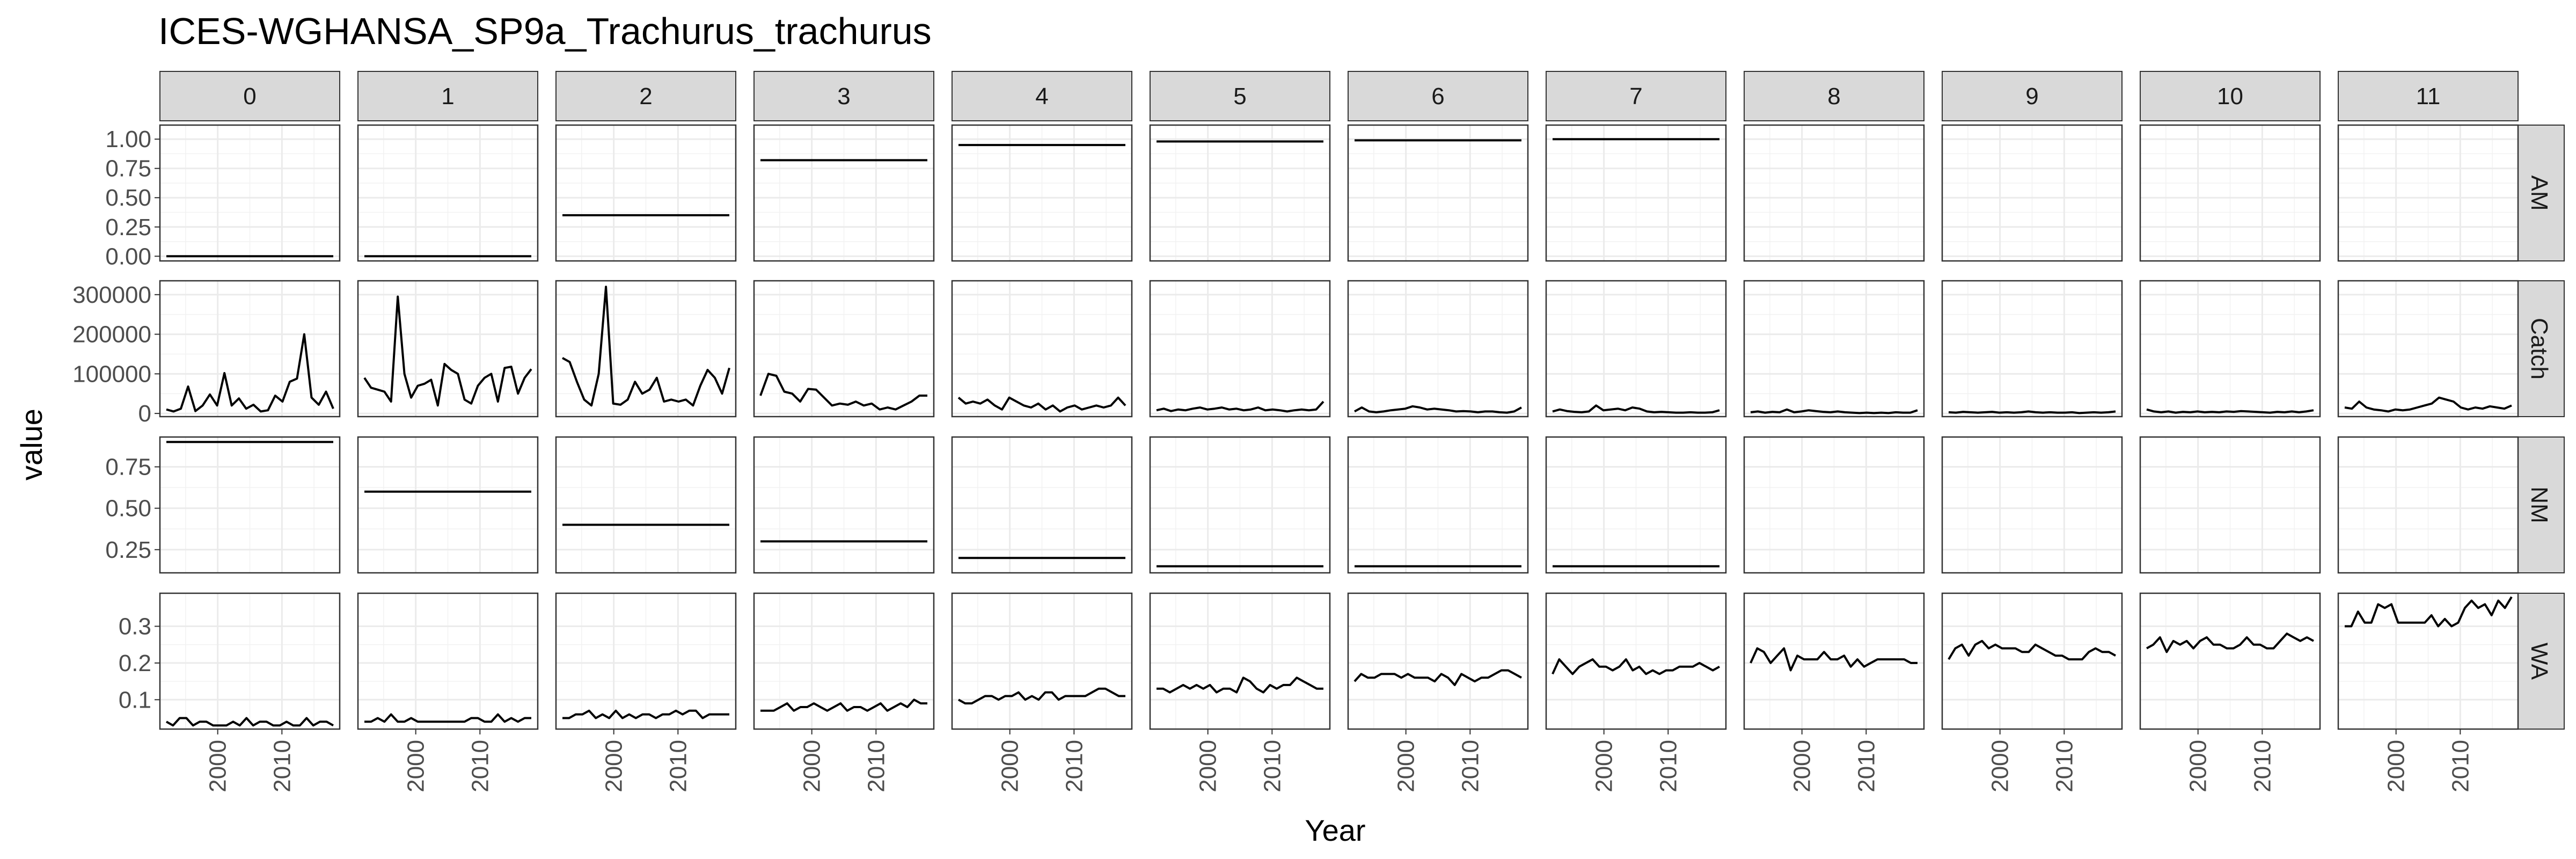  What do you see at coordinates (545, 31) in the screenshot?
I see `chart-title: ICES-WGHANSA_SP9a_Trachurus_trachurus` at bounding box center [545, 31].